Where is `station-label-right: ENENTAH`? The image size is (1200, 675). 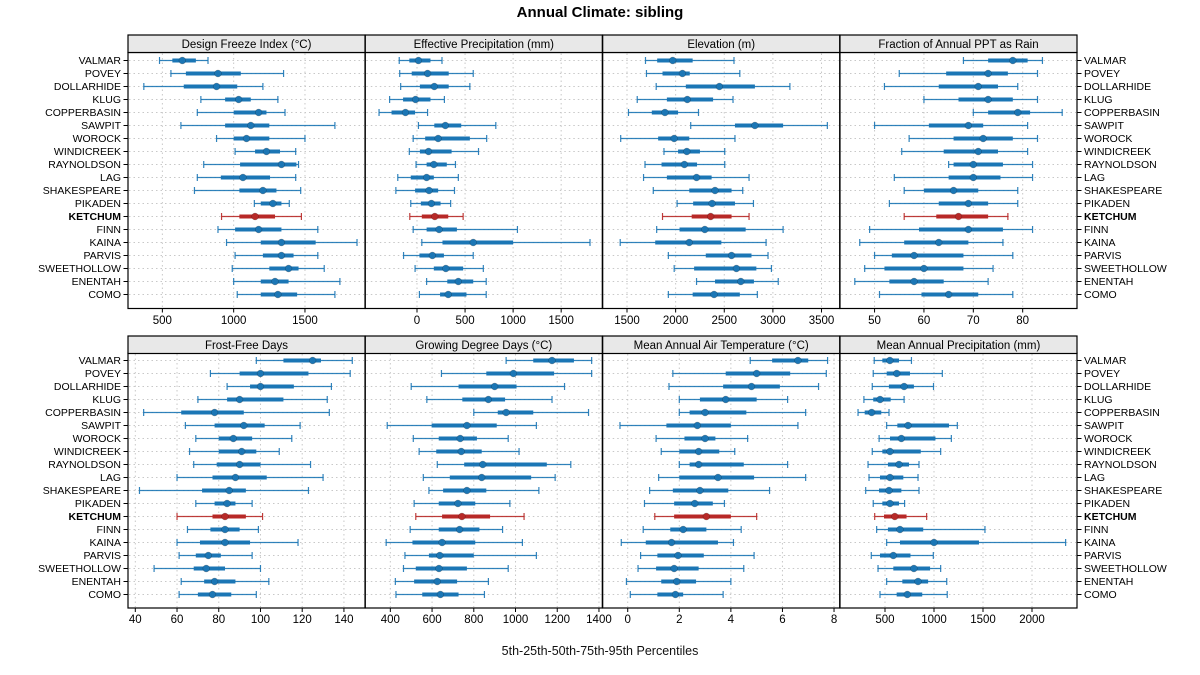 station-label-right: ENENTAH is located at coordinates (1108, 582).